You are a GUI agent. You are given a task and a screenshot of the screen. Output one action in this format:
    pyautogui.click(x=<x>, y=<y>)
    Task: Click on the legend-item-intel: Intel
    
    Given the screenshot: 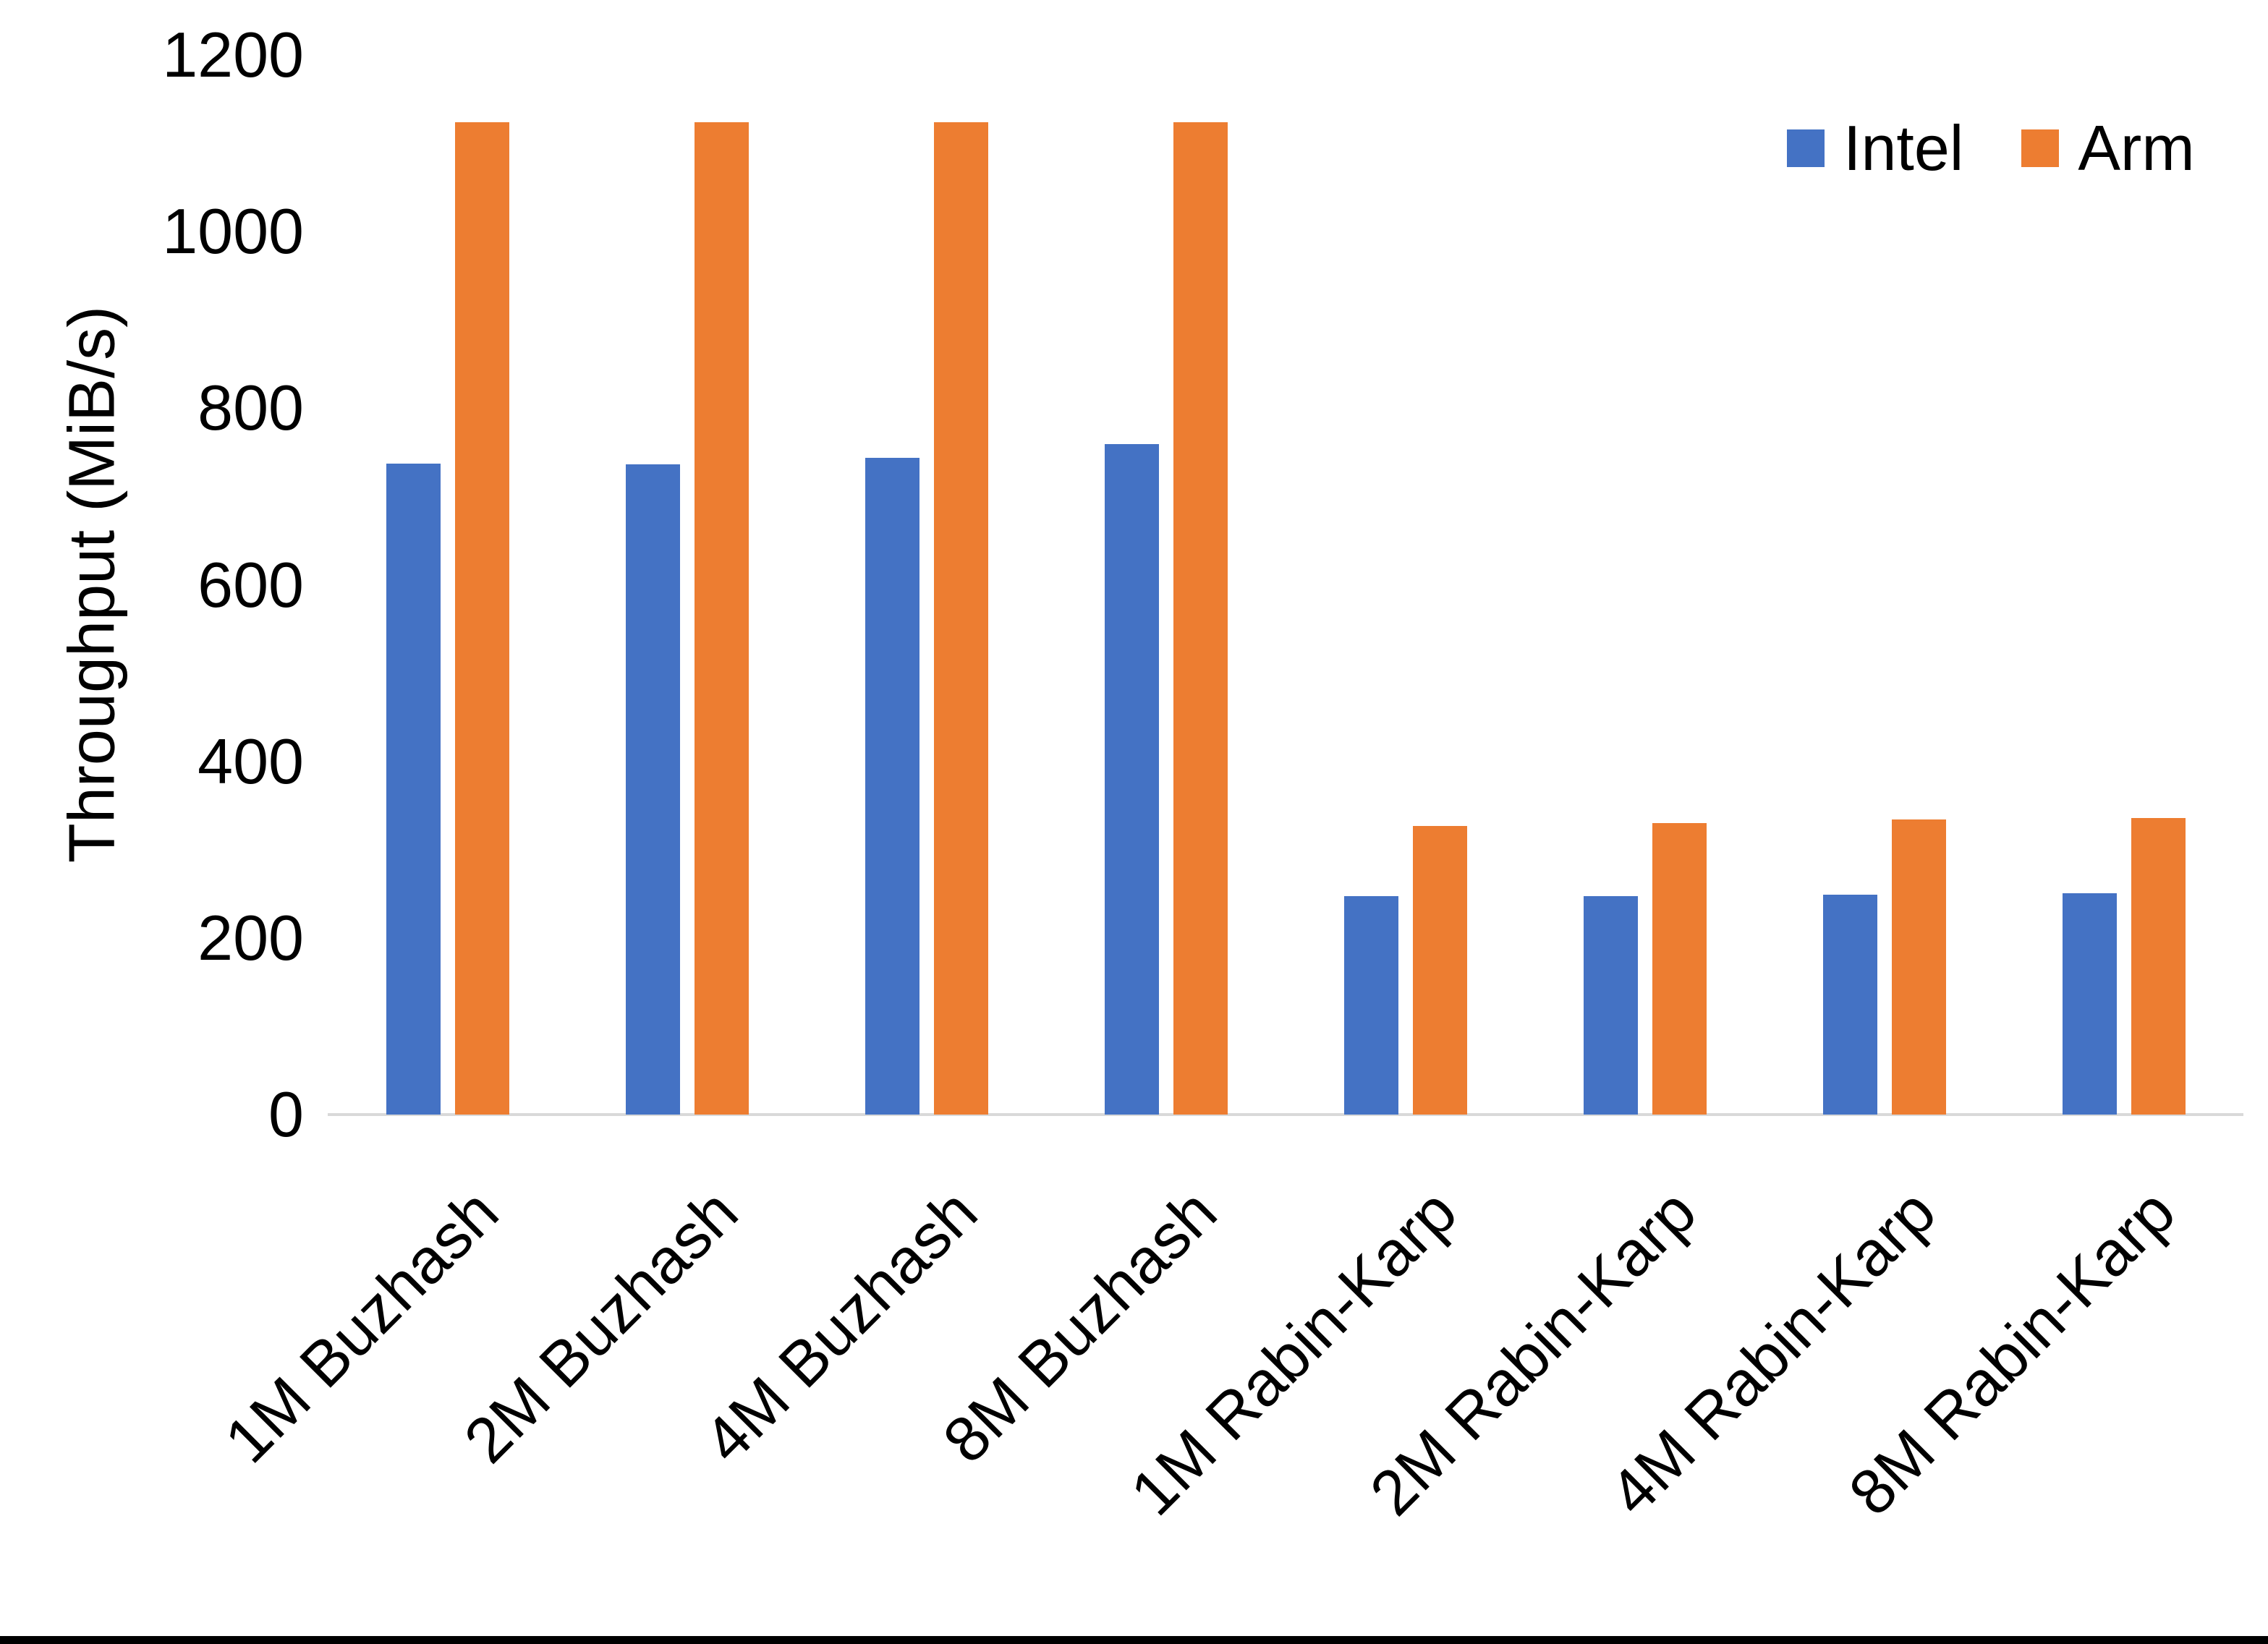 What is the action you would take?
    pyautogui.click(x=1875, y=148)
    